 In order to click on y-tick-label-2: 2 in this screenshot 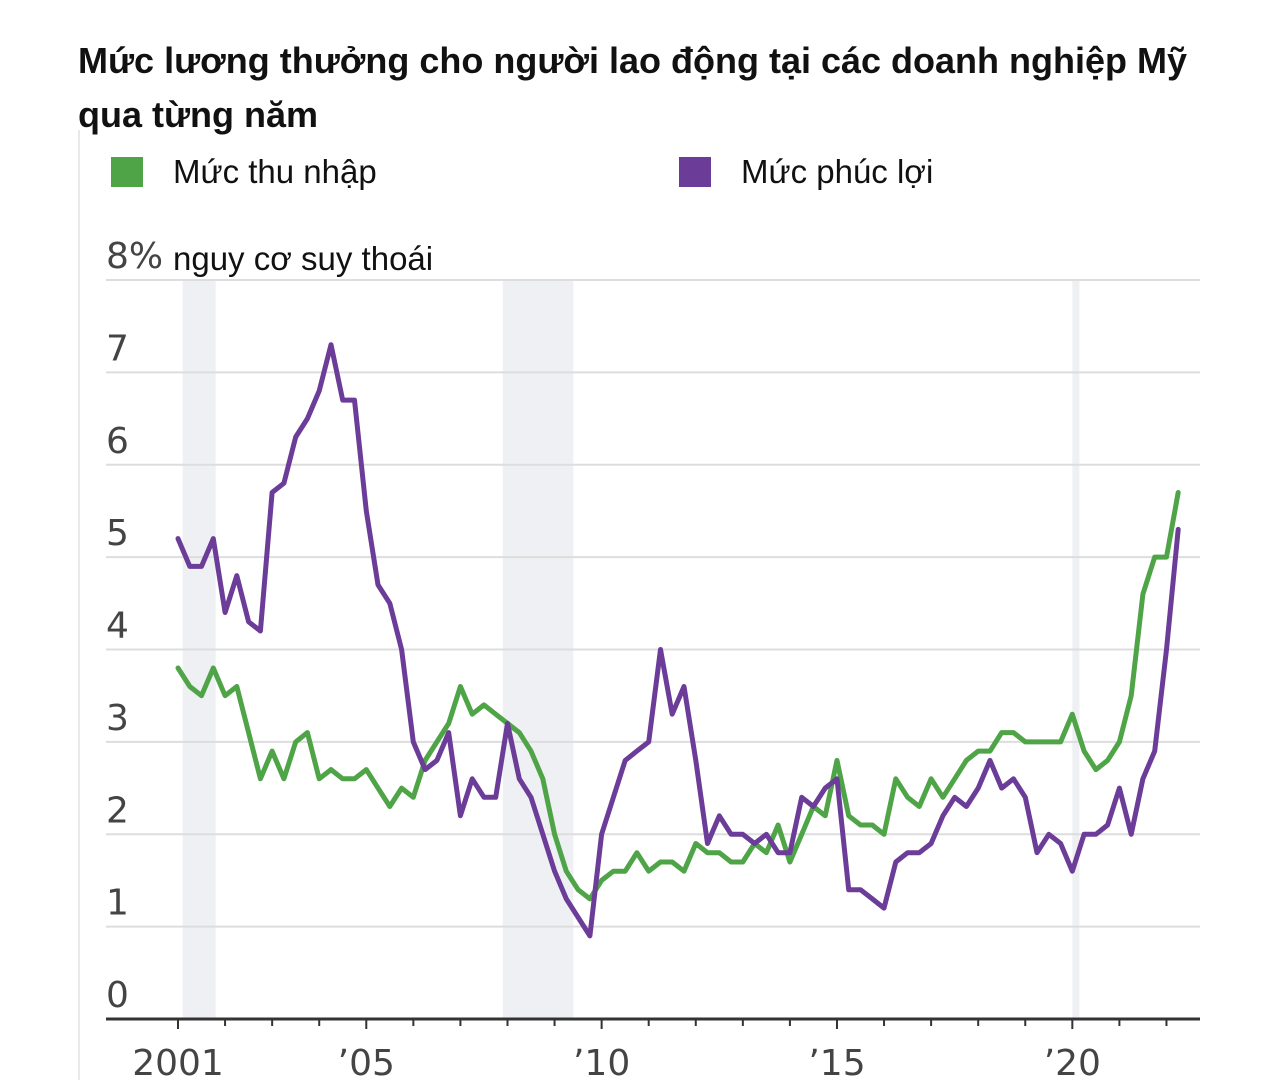, I will do `click(117, 810)`.